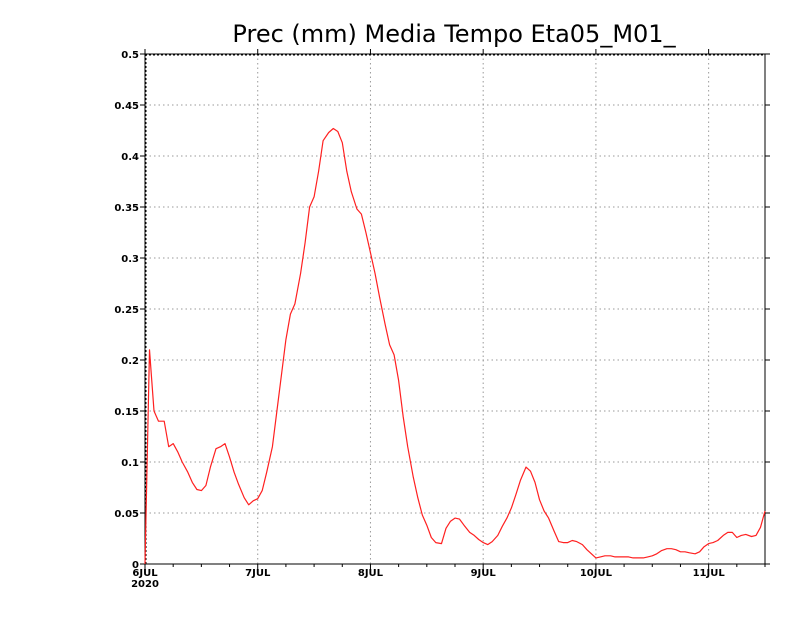 This screenshot has height=618, width=800. I want to click on y-tick-label: 0.45, so click(126, 106).